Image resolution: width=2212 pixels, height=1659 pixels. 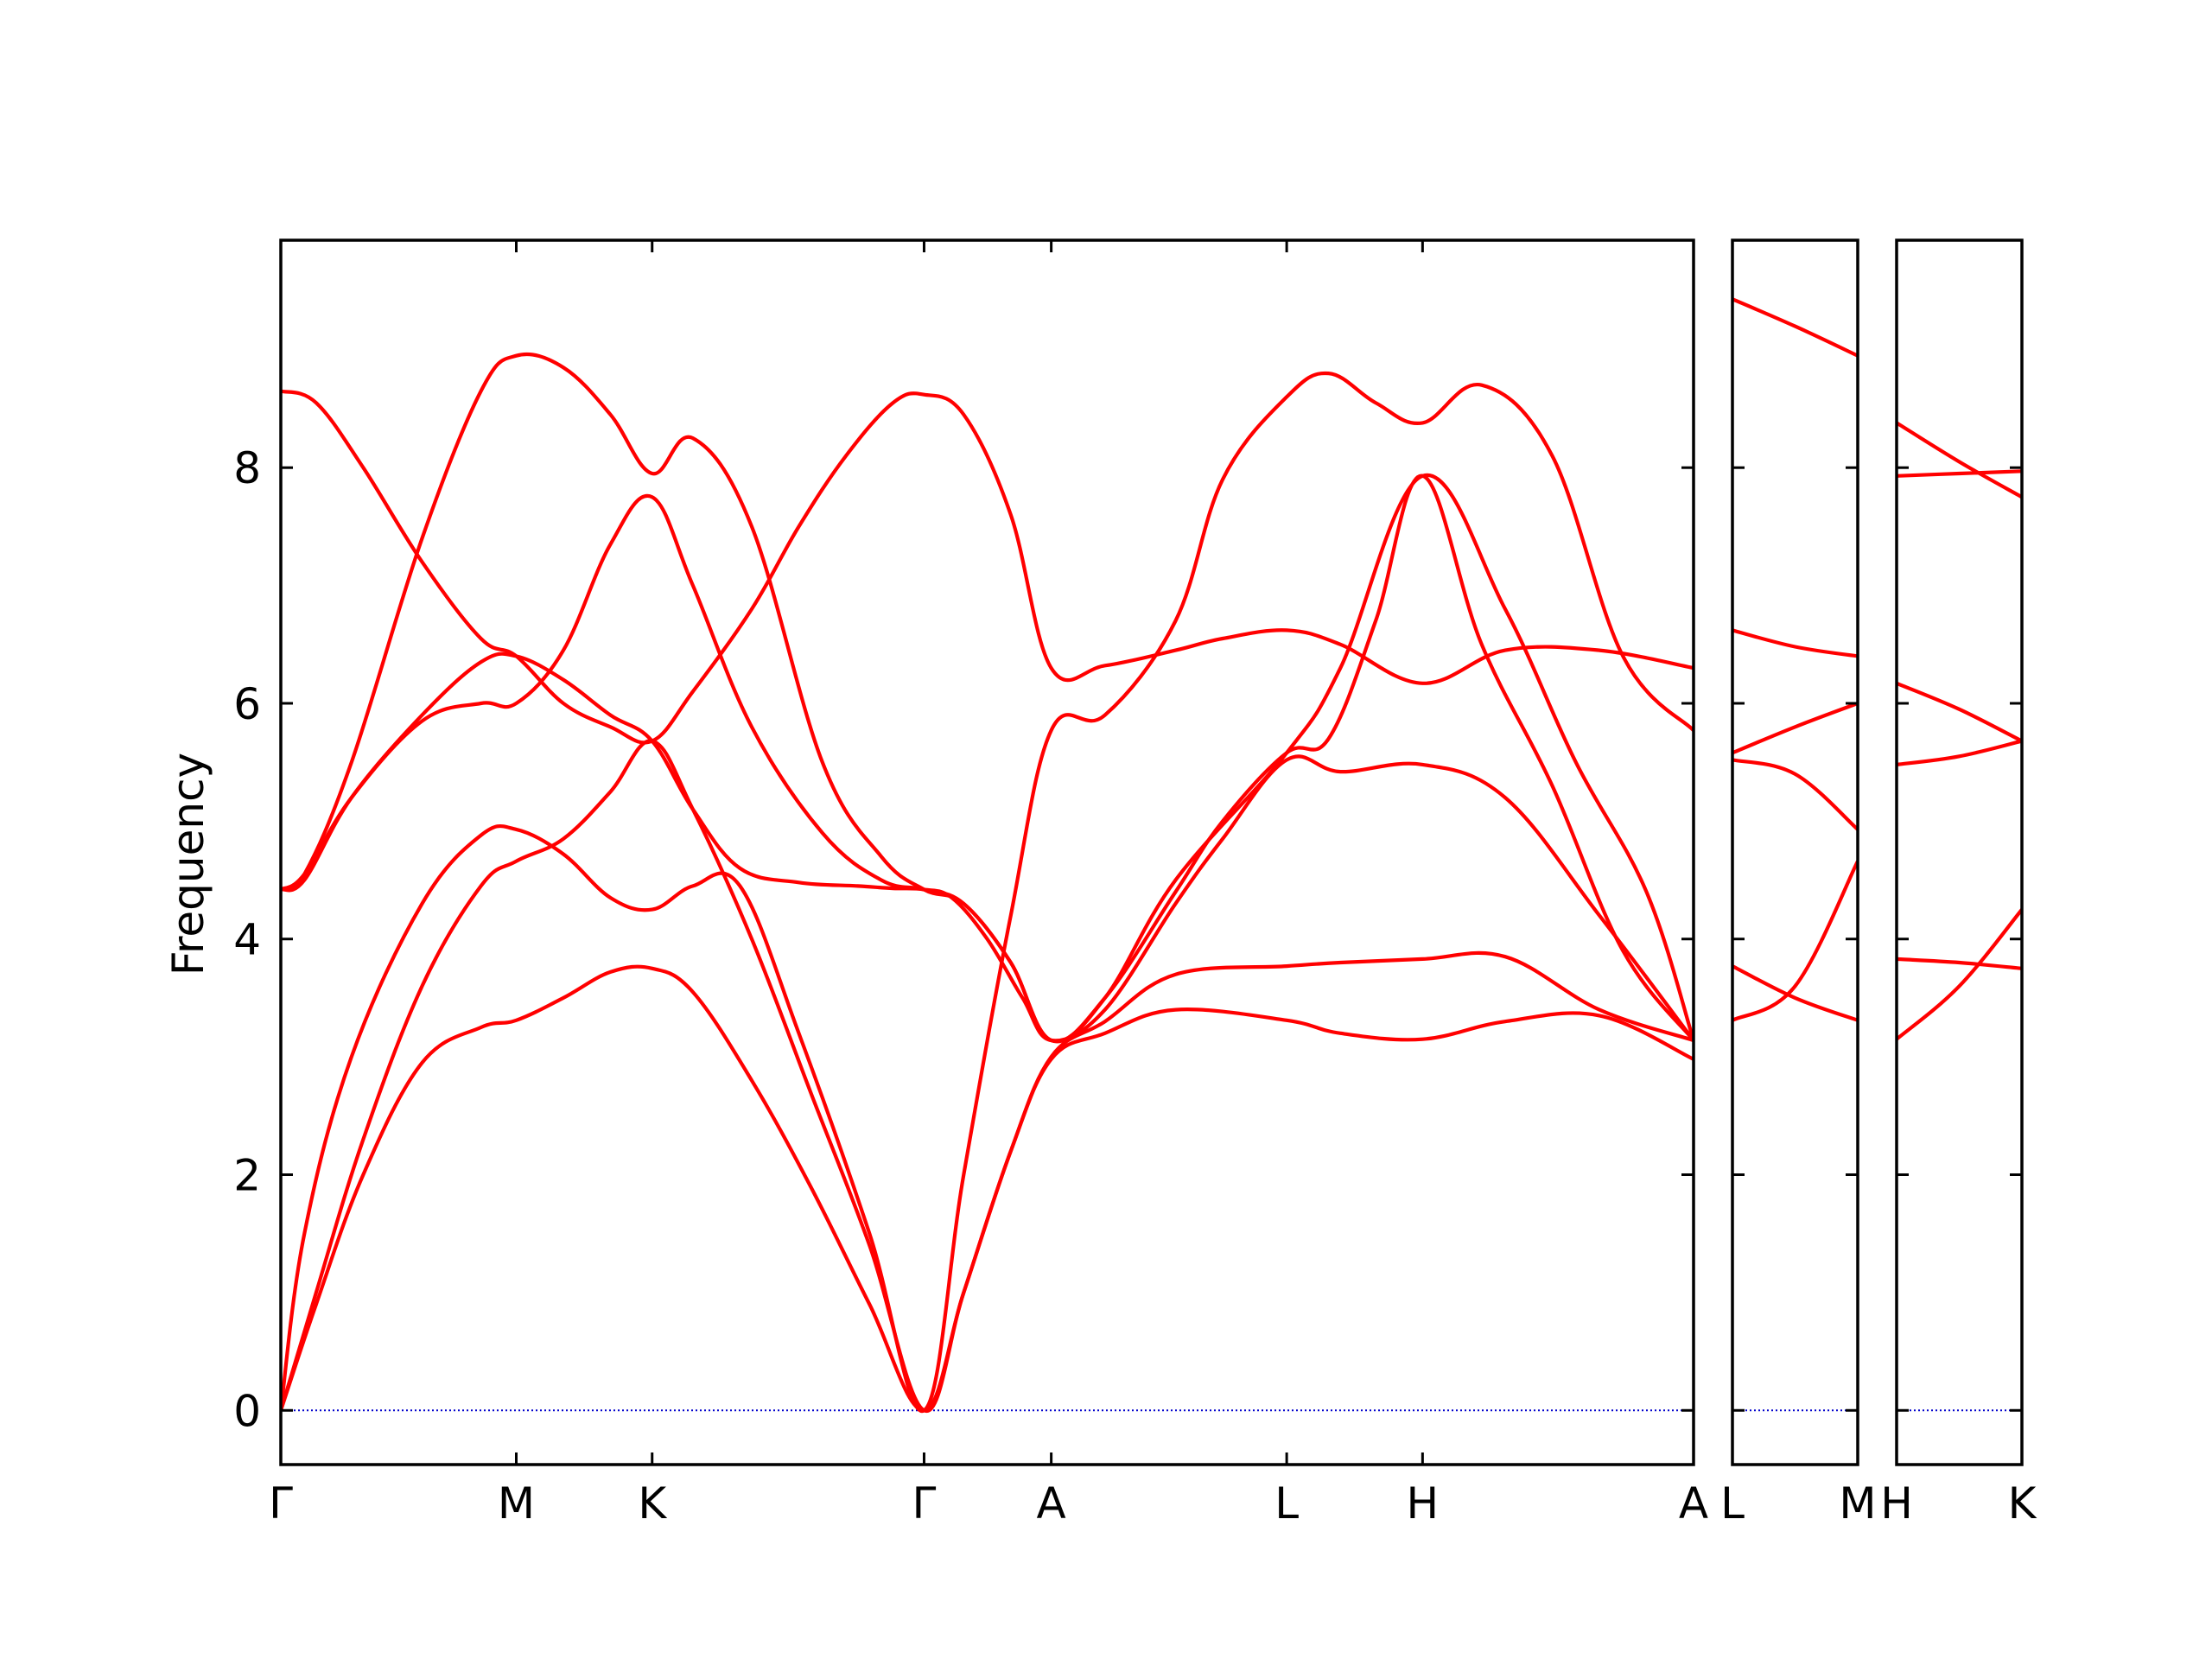 I want to click on y-tick-label: 4, so click(x=247, y=940).